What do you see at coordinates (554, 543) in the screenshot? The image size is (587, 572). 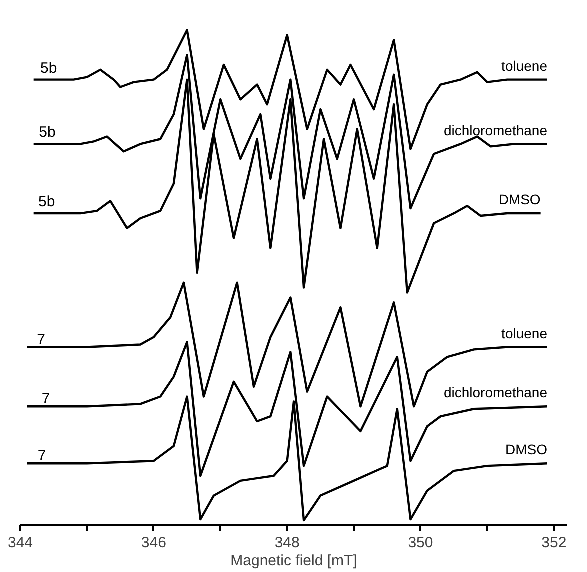 I see `x-tick-label: 352` at bounding box center [554, 543].